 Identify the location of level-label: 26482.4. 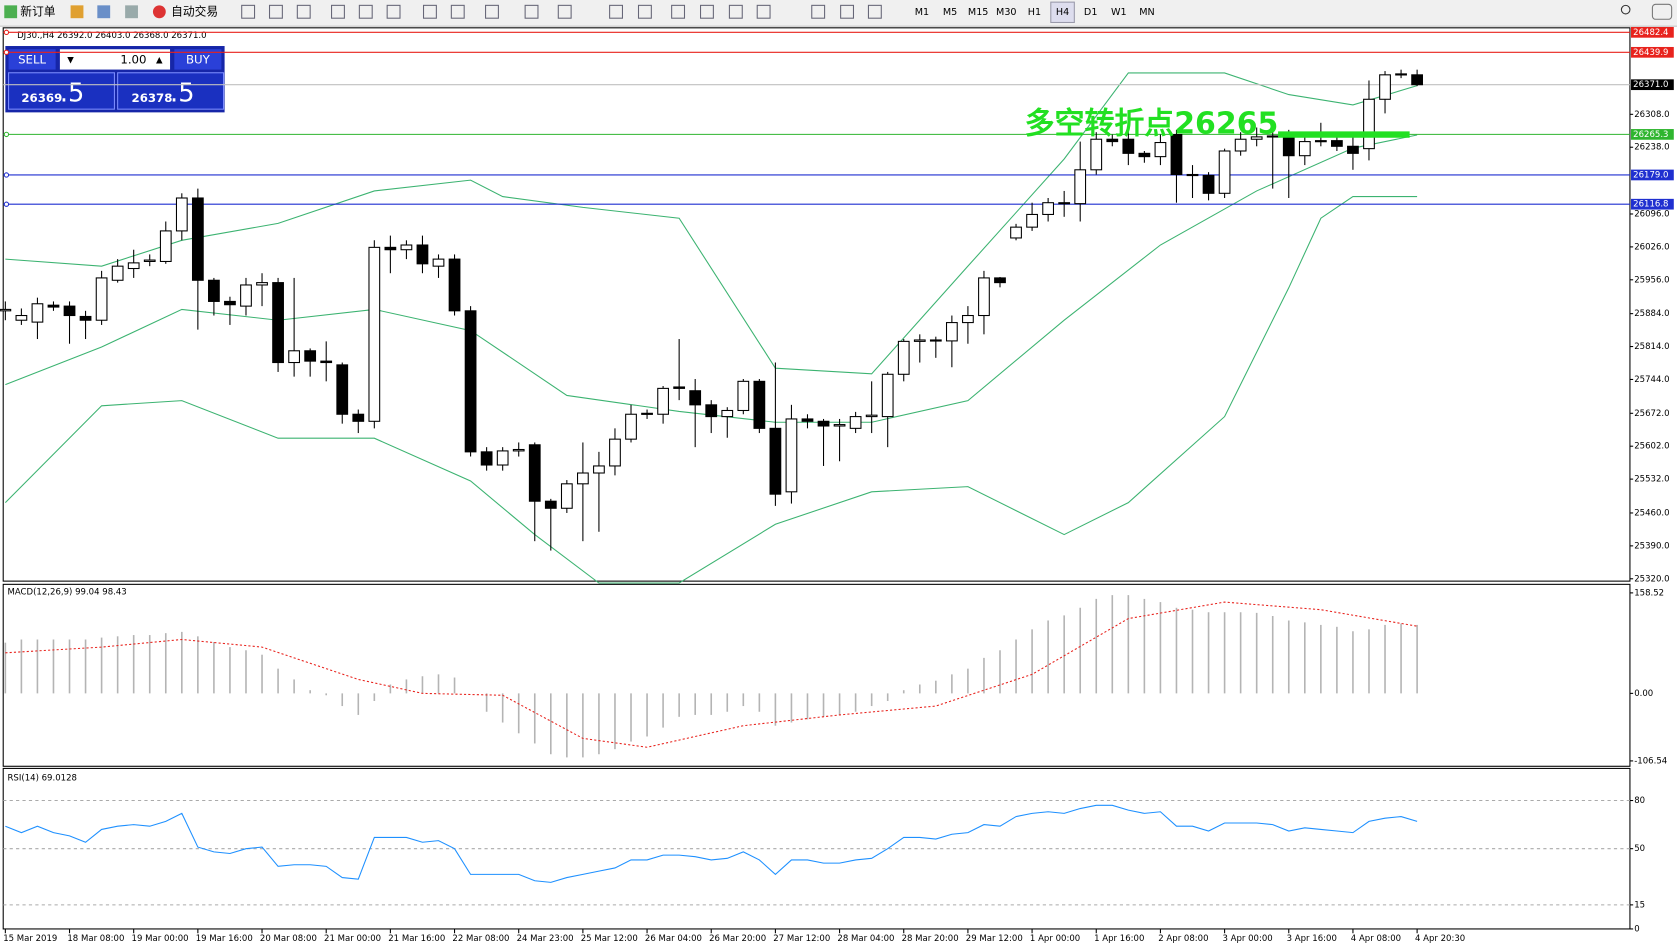
(1650, 33).